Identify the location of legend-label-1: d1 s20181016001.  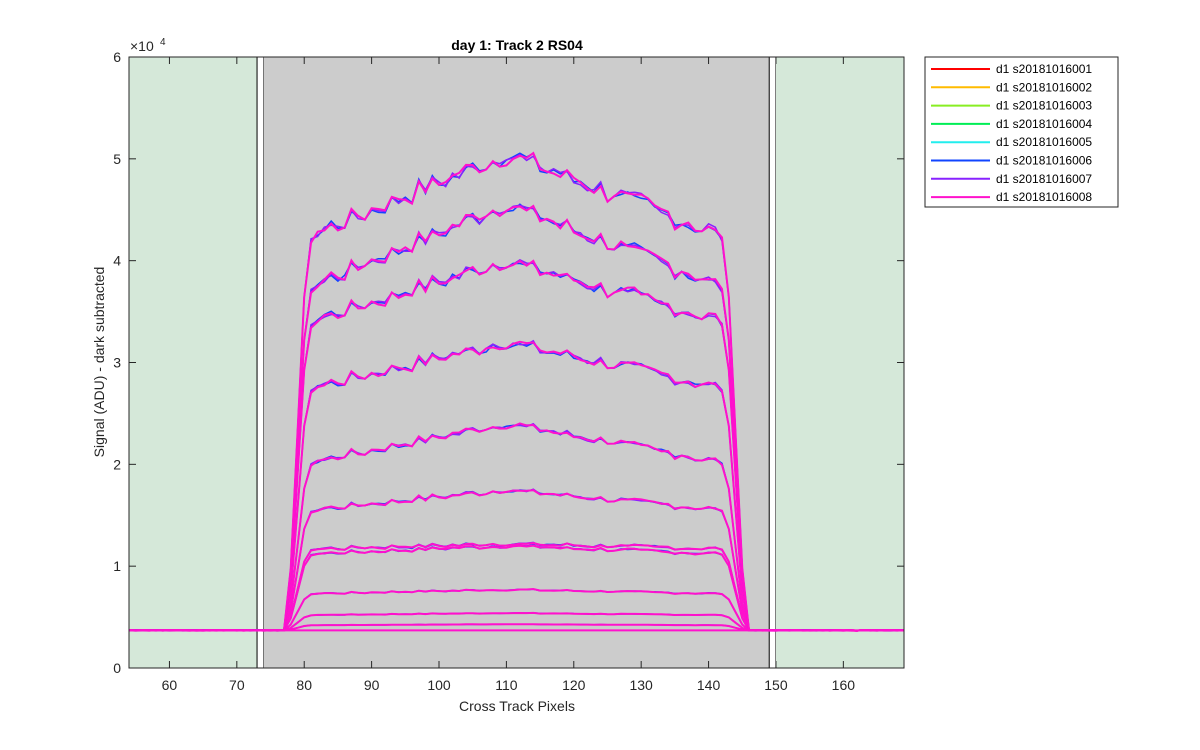
(1044, 69).